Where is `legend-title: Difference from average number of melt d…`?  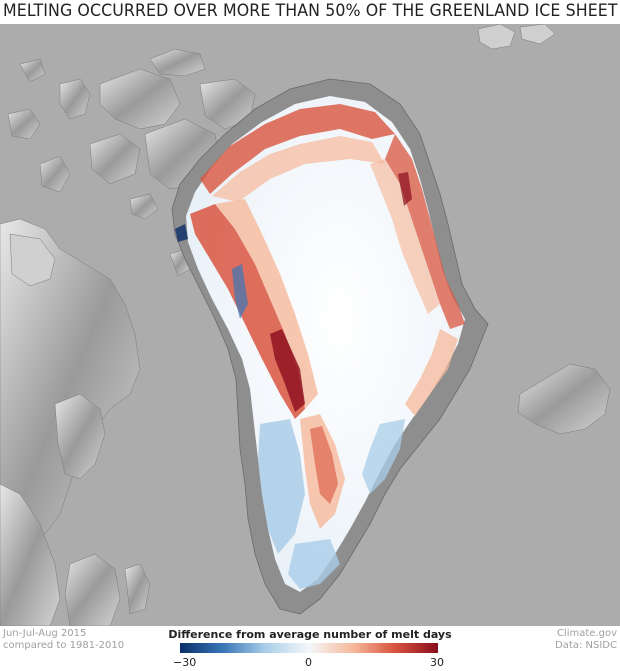 legend-title: Difference from average number of melt d… is located at coordinates (310, 634).